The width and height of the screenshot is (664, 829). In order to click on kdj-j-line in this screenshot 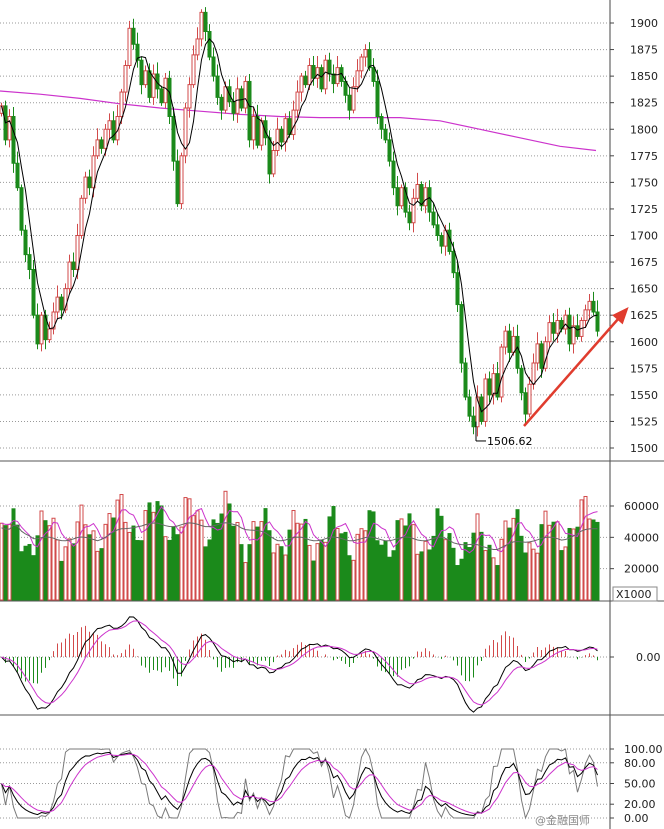, I will do `click(299, 783)`.